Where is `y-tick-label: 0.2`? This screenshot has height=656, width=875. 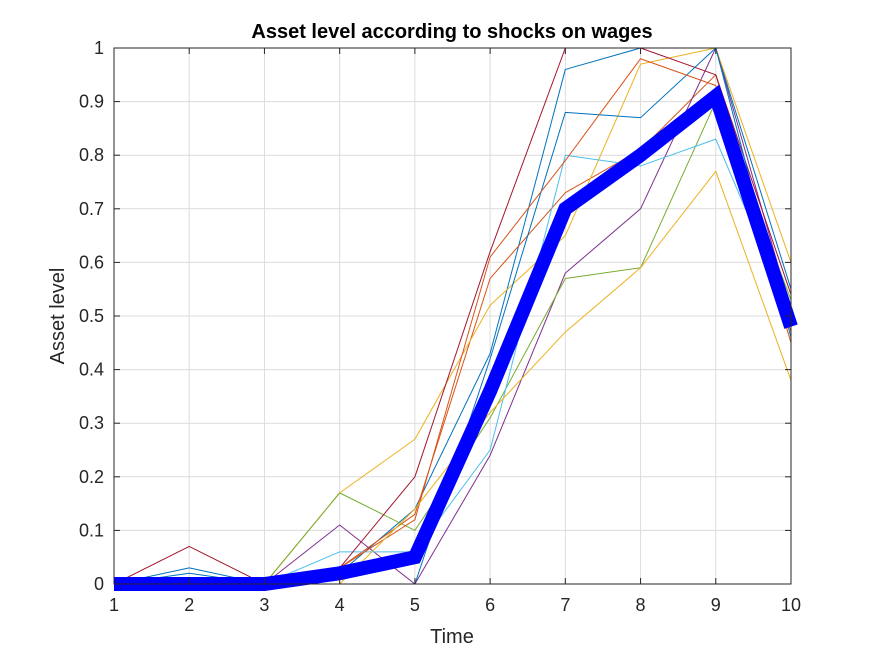 y-tick-label: 0.2 is located at coordinates (91, 477).